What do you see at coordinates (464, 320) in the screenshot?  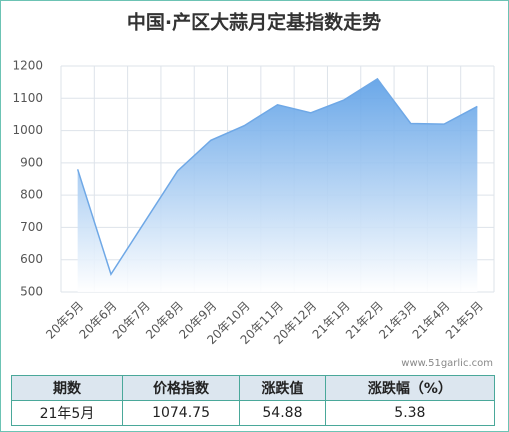 I see `x-tick-label: 21年5月` at bounding box center [464, 320].